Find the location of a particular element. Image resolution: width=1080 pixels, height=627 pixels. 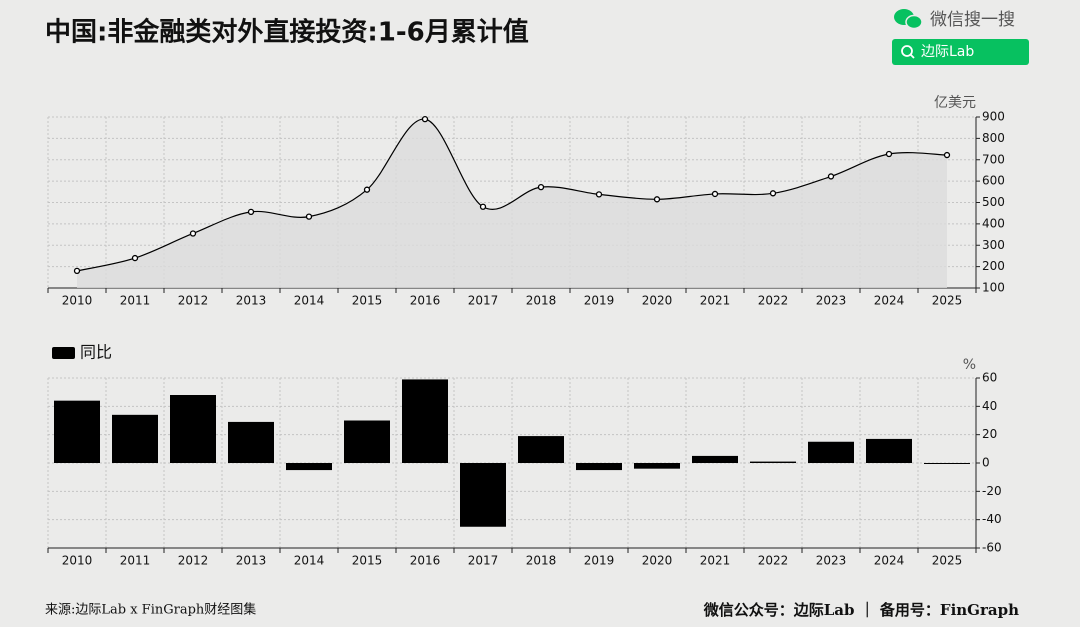

y-tick-label: 800 is located at coordinates (993, 138).